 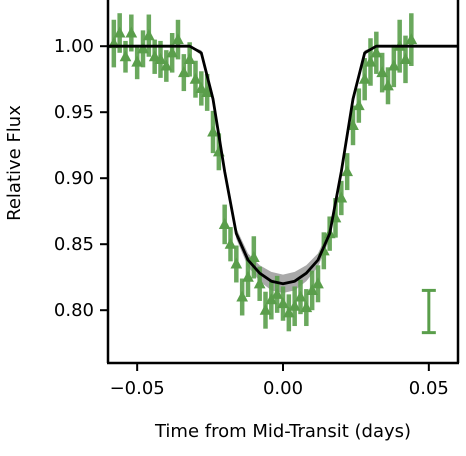 I want to click on typical-error-bar-layer, so click(x=428, y=311).